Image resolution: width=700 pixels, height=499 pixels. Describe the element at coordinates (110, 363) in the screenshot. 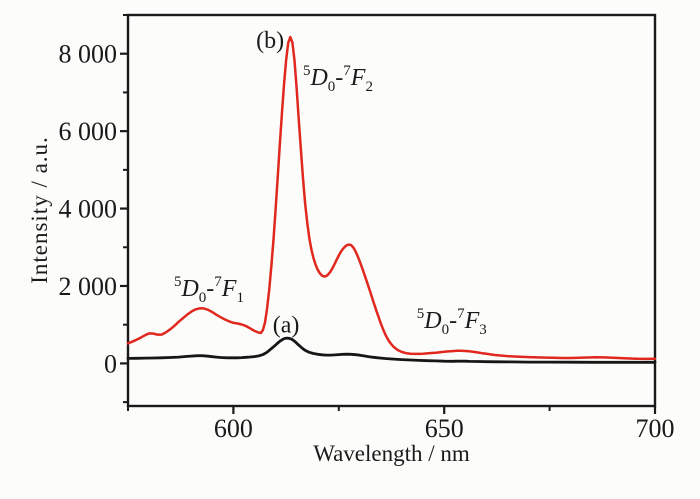

I see `y-tick-label: 0` at that location.